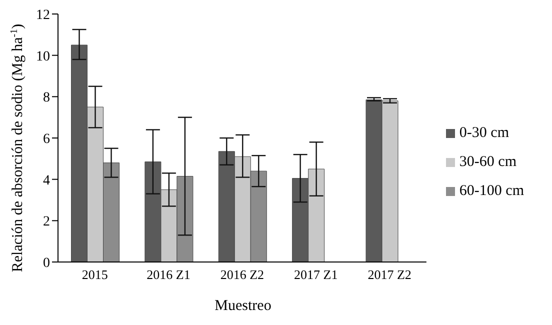 This screenshot has height=325, width=552. Describe the element at coordinates (168, 274) in the screenshot. I see `x-tick-label: 2016 Z1` at that location.